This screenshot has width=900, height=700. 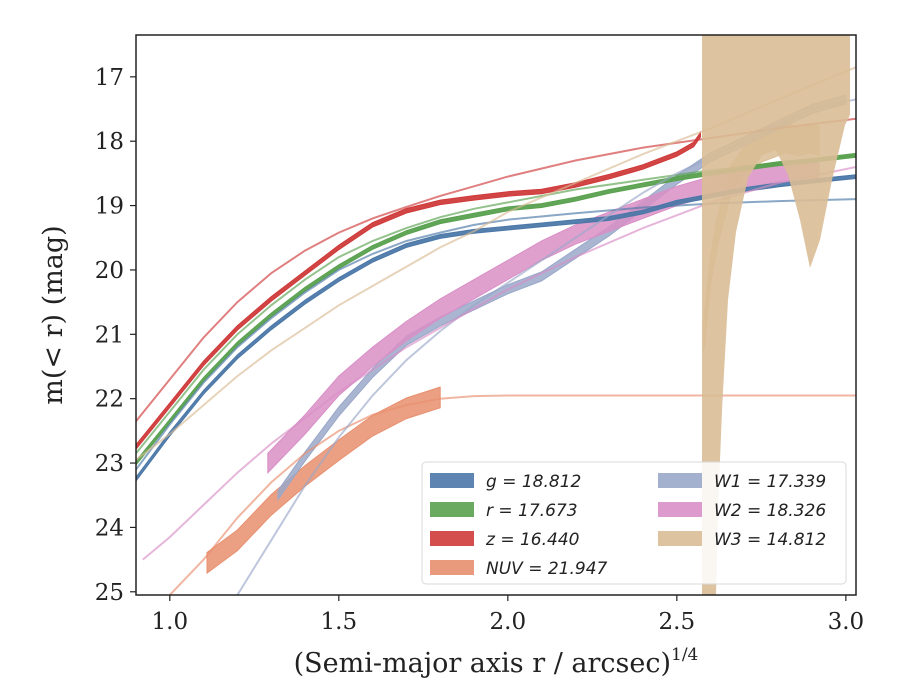 I want to click on y-tick-label: 22, so click(x=109, y=400).